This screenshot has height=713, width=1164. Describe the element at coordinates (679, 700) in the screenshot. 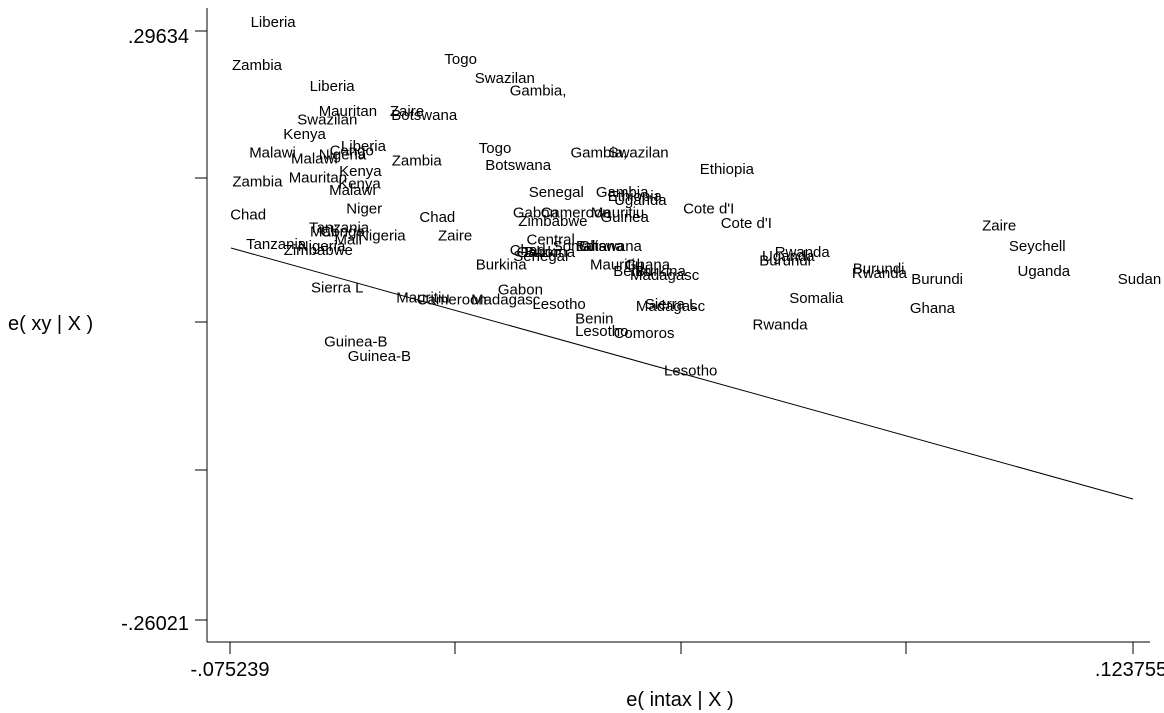

I see `x-axis-title: e( intax | X )` at that location.